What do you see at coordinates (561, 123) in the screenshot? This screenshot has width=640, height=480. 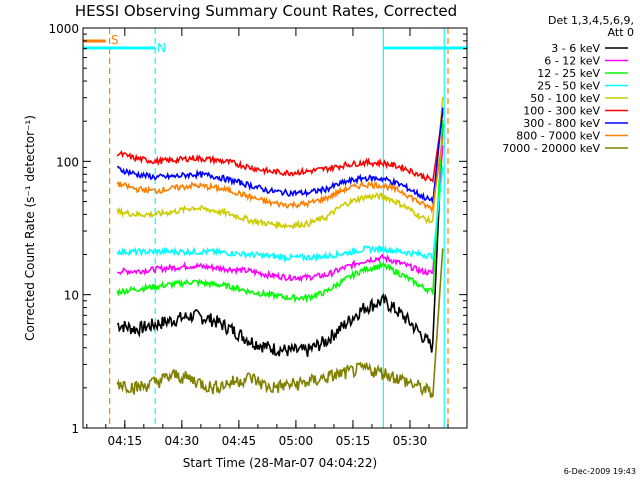 I see `legend-label-6: 300 - 800 keV` at bounding box center [561, 123].